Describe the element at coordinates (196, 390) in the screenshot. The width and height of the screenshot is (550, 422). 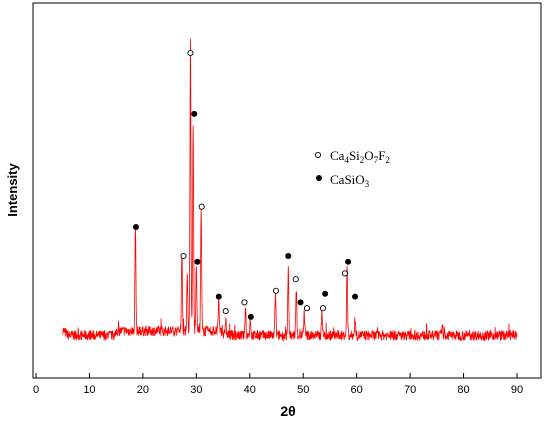
I see `x-tick-label: 30` at that location.